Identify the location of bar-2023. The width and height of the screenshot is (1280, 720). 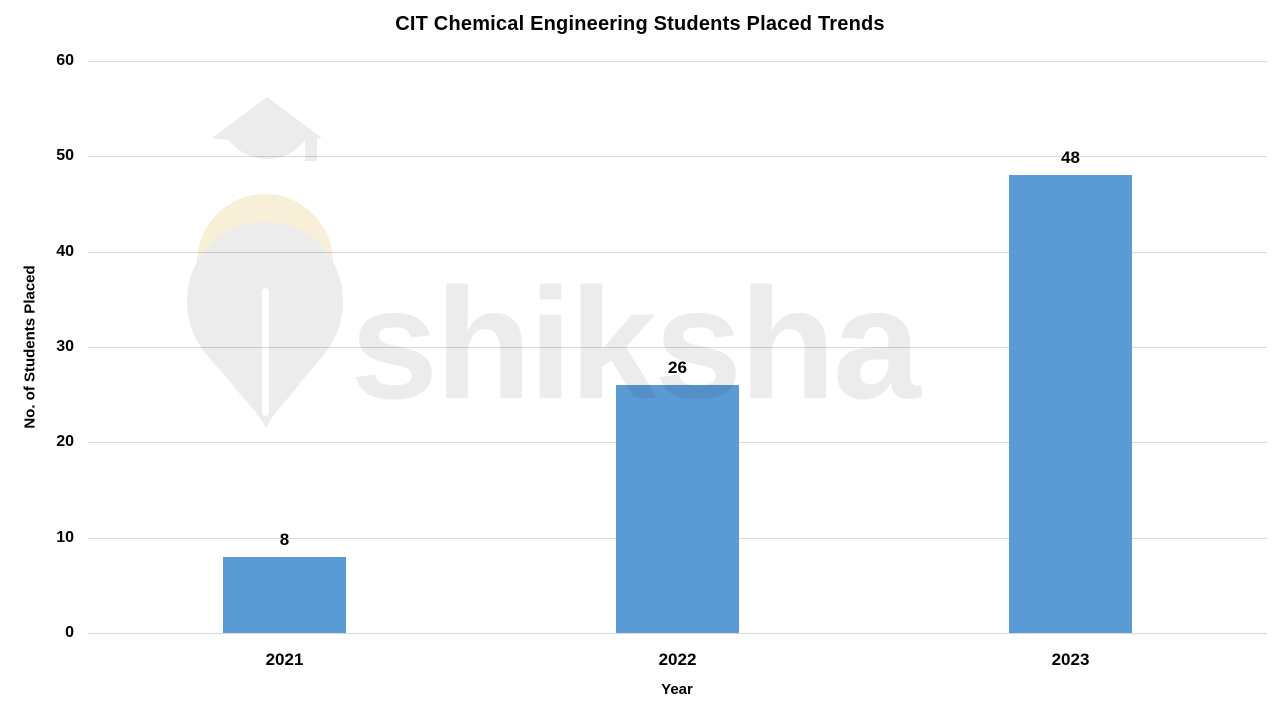
(1070, 404).